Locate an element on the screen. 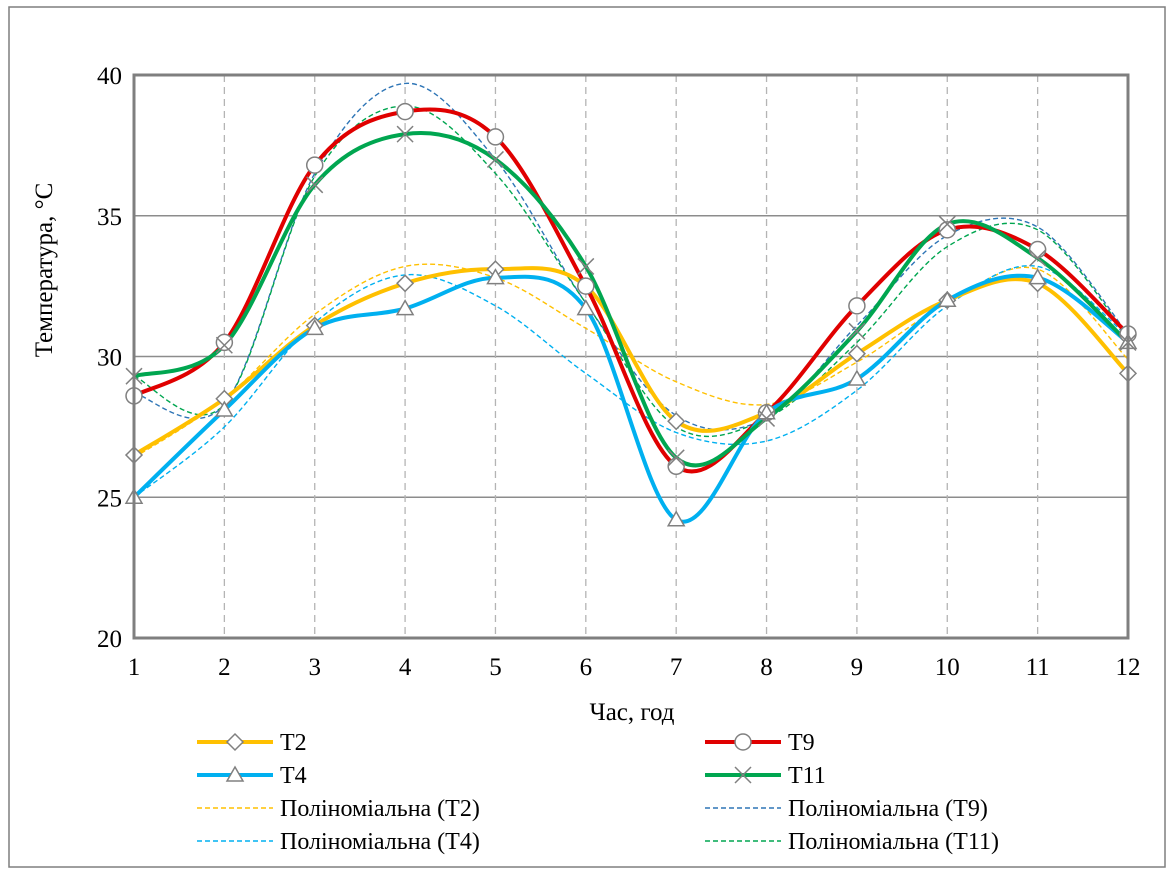 This screenshot has height=880, width=1175. x-tick-label: 1 is located at coordinates (134, 667).